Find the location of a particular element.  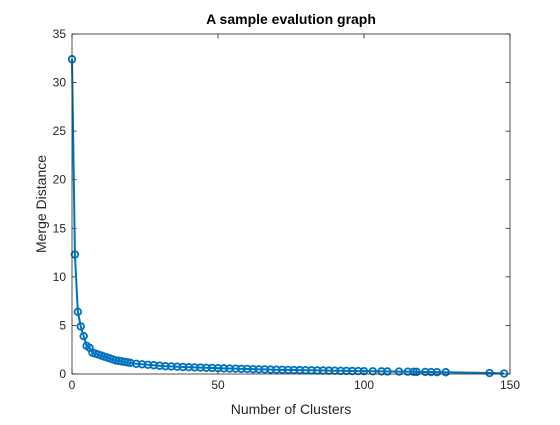

y-tick-label: 15 is located at coordinates (60, 228).